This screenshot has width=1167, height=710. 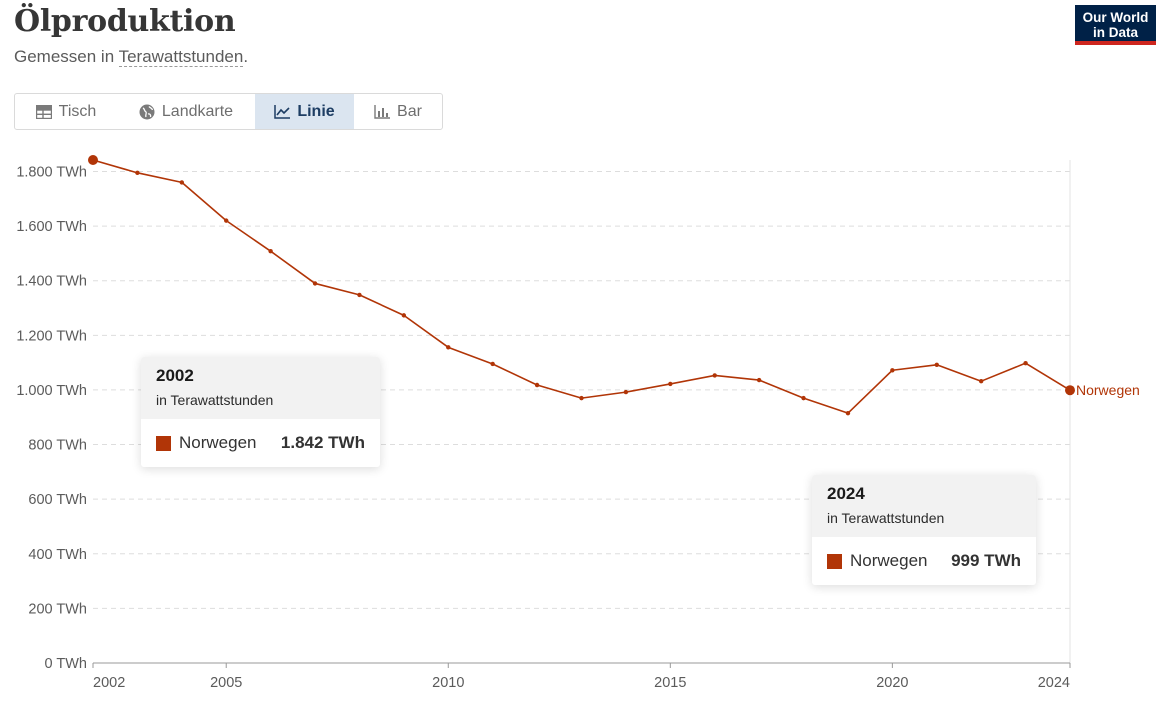 I want to click on x-tick-label: 2015, so click(x=670, y=683).